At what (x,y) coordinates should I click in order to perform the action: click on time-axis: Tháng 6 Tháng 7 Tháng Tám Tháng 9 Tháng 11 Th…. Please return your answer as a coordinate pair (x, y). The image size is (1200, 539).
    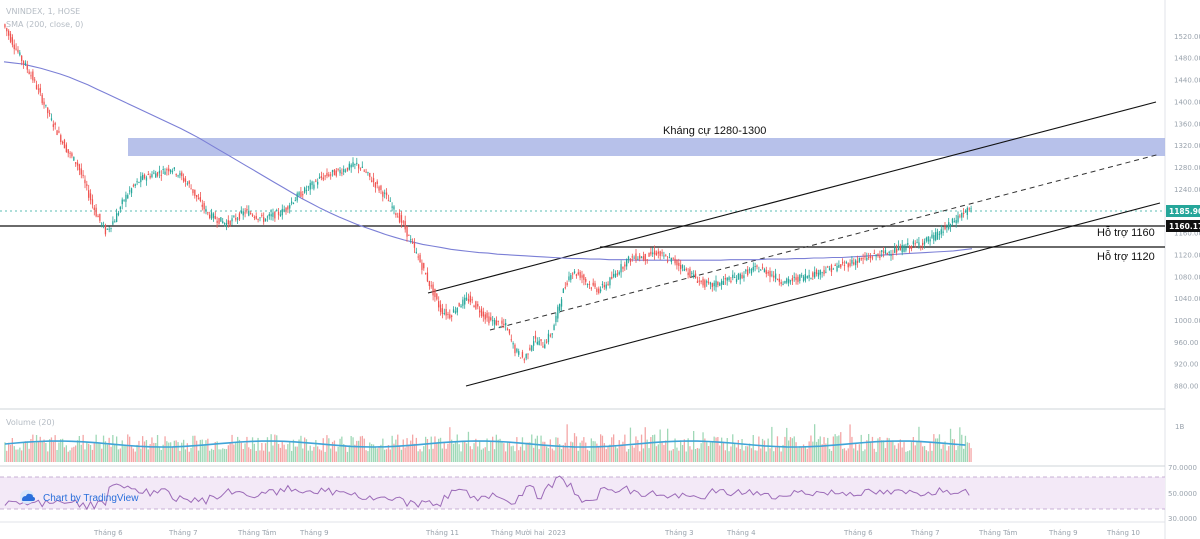
    Looking at the image, I should click on (616, 533).